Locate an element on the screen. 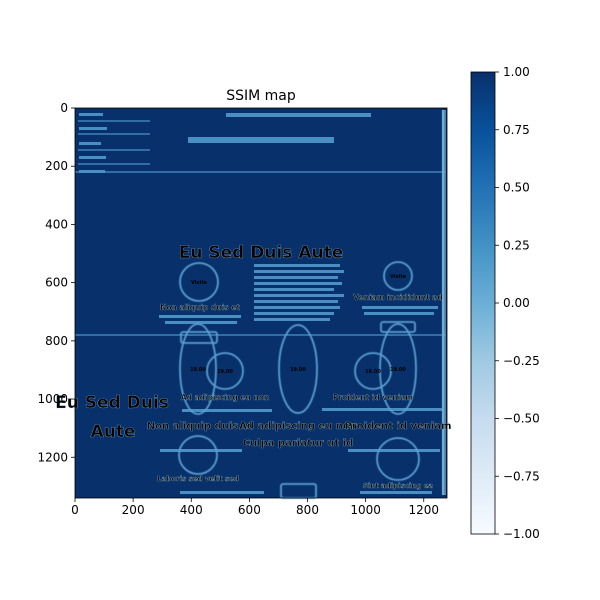 This screenshot has height=600, width=600. x-axis: 0 200 400 600 800 1000 1200 is located at coordinates (255, 507).